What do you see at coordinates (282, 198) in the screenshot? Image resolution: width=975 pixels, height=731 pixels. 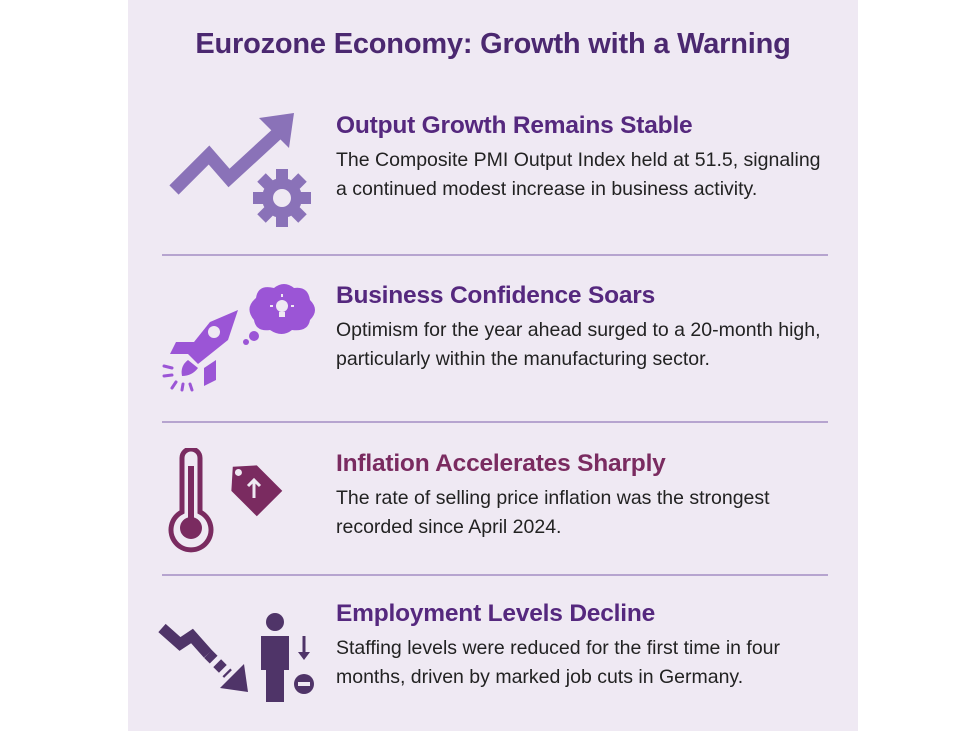 I see `gear-icon` at bounding box center [282, 198].